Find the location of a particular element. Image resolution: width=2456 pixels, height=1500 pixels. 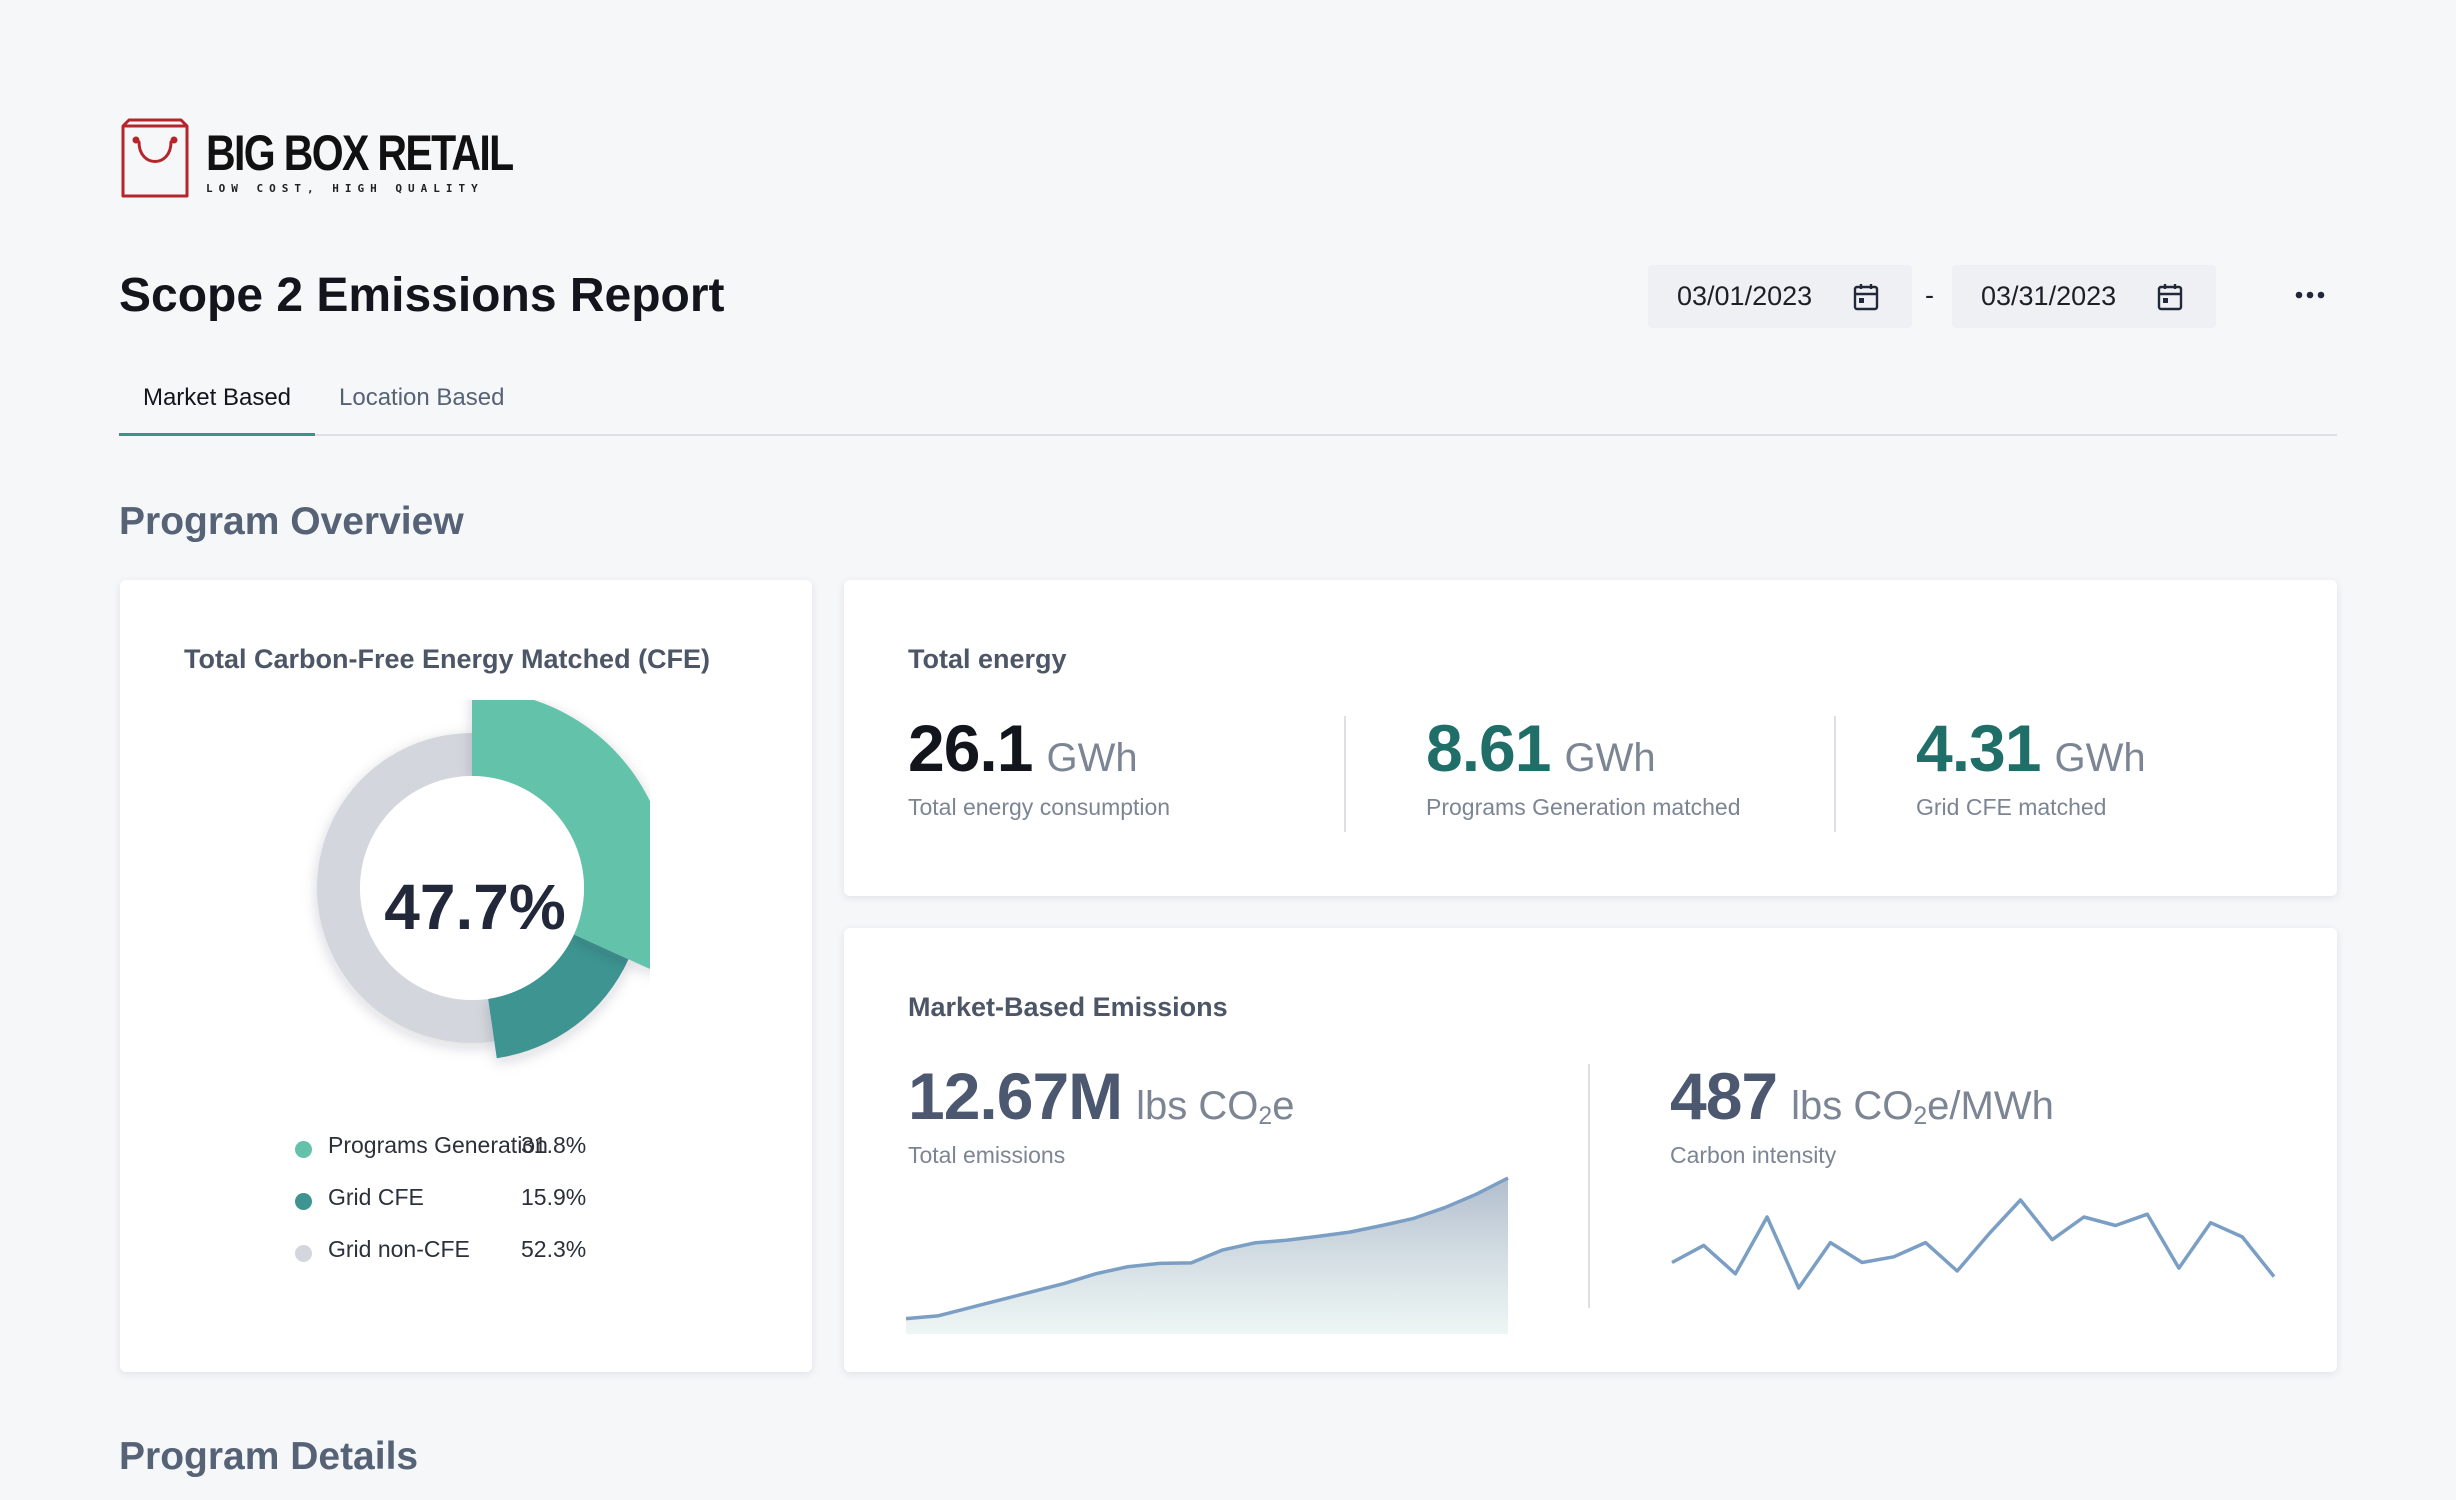

programs-generation-matched-metric: 8.61 GWh Programs Generation matched is located at coordinates (1583, 765).